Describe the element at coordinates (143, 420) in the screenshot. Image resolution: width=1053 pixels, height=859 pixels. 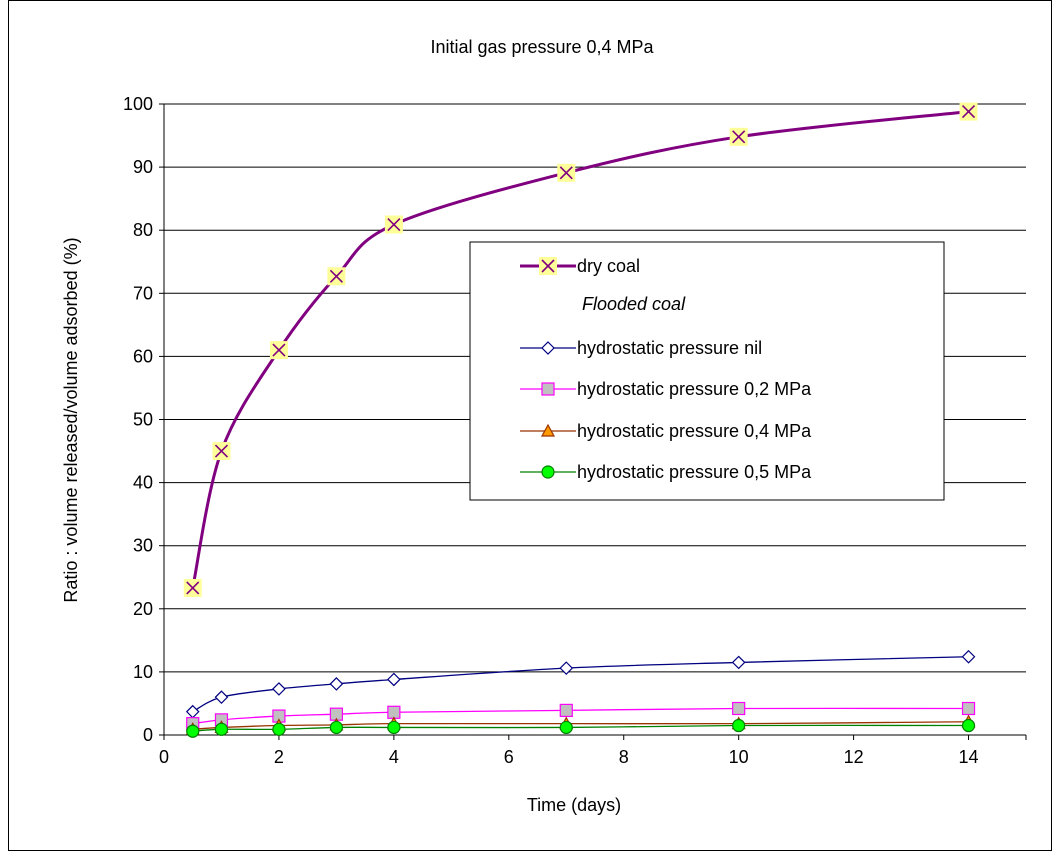
I see `y-tick-label-50: 50` at that location.